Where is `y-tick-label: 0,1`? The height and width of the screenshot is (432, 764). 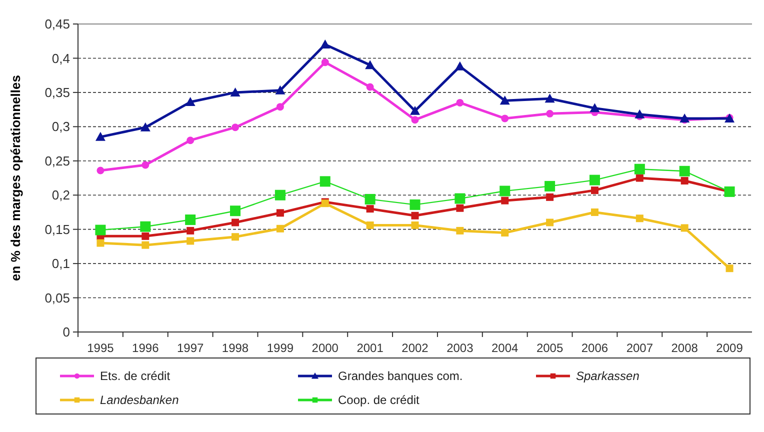
y-tick-label: 0,1 is located at coordinates (61, 264).